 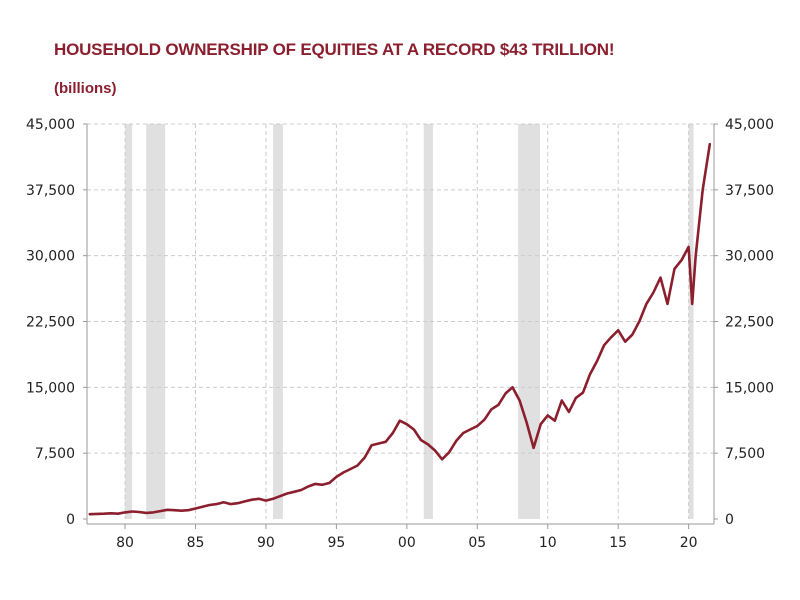 What do you see at coordinates (477, 543) in the screenshot?
I see `x-tick-label: 05` at bounding box center [477, 543].